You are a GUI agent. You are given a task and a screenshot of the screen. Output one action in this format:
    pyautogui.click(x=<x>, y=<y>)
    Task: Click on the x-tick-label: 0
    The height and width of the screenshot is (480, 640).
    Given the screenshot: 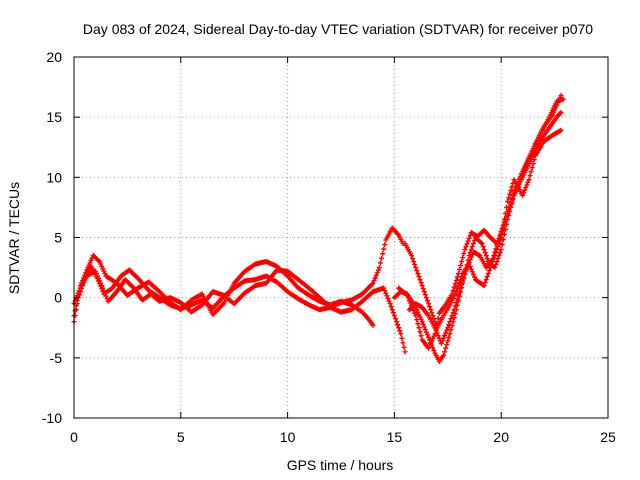 What is the action you would take?
    pyautogui.click(x=74, y=437)
    